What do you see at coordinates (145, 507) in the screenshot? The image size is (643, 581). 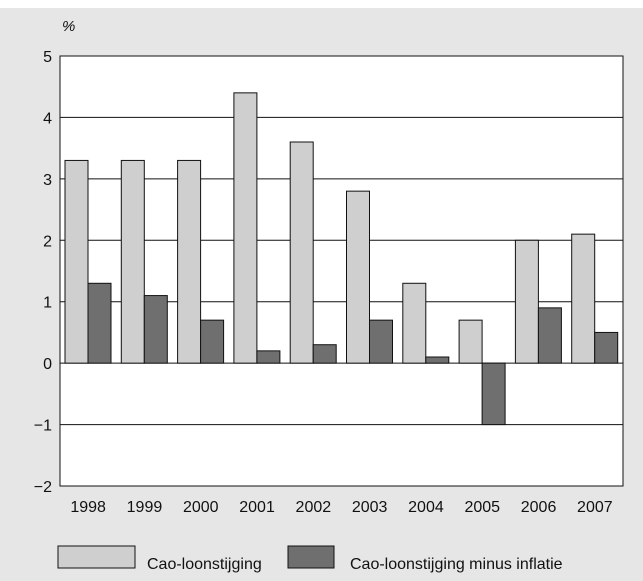 I see `x-tick-label-1999: 1999` at bounding box center [145, 507].